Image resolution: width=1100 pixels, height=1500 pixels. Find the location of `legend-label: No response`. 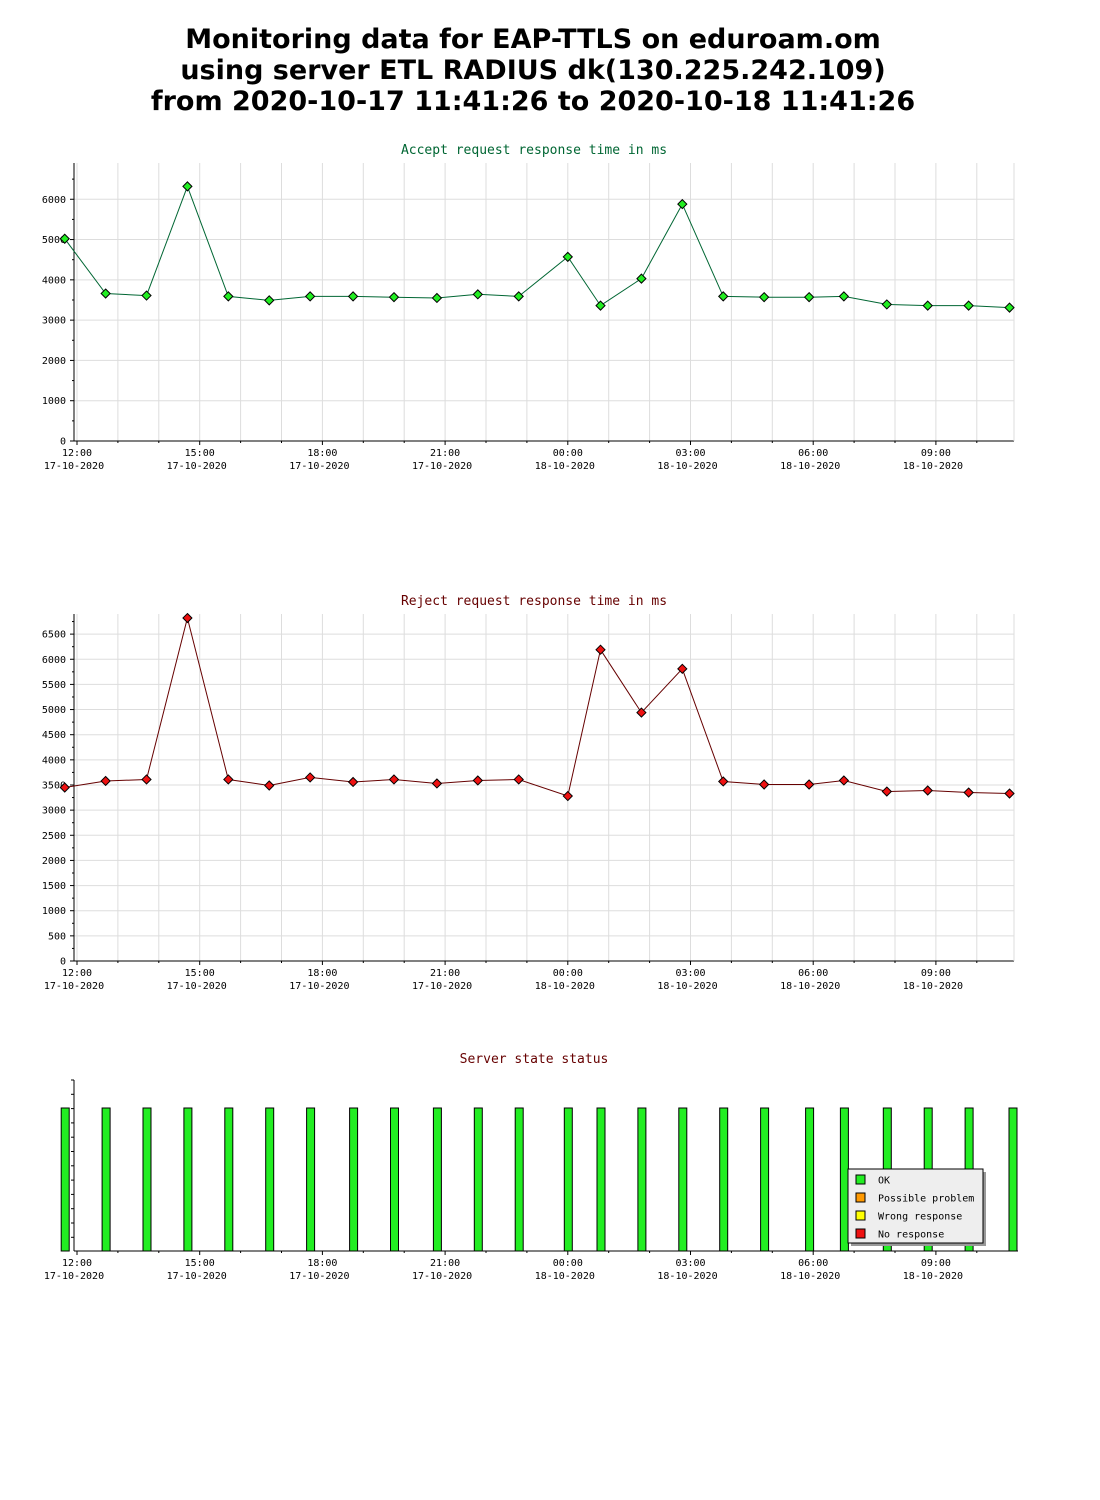

legend-label: No response is located at coordinates (911, 1235).